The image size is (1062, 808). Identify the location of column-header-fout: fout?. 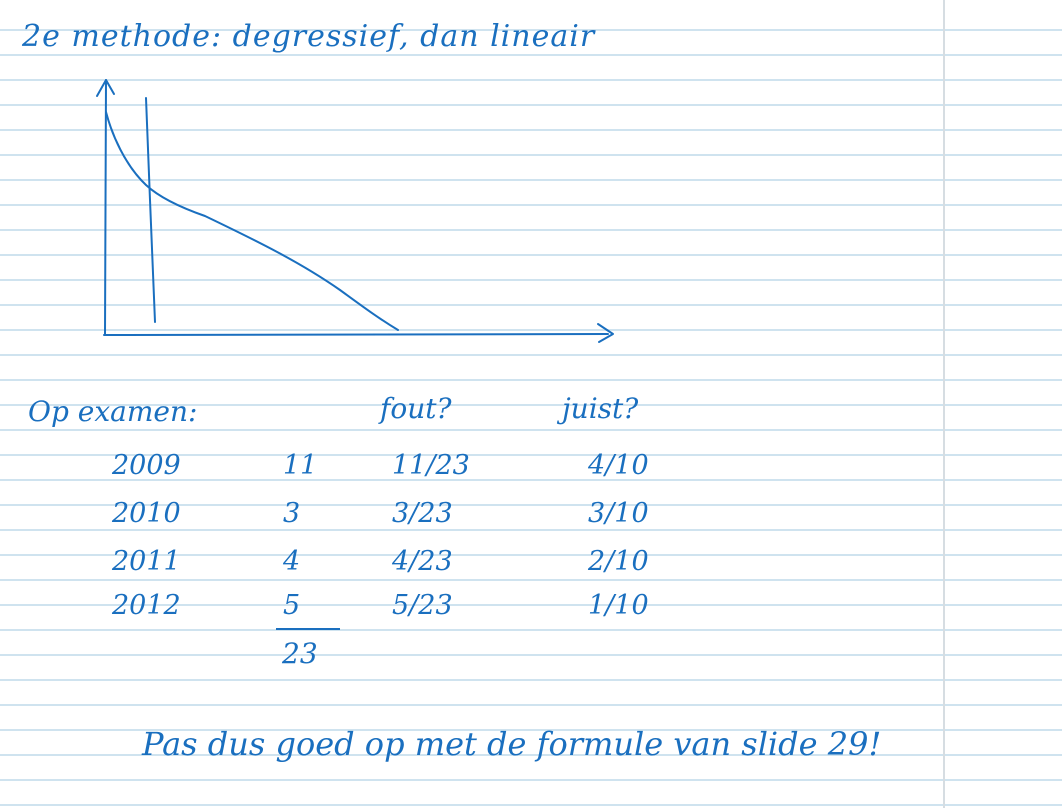
(416, 408).